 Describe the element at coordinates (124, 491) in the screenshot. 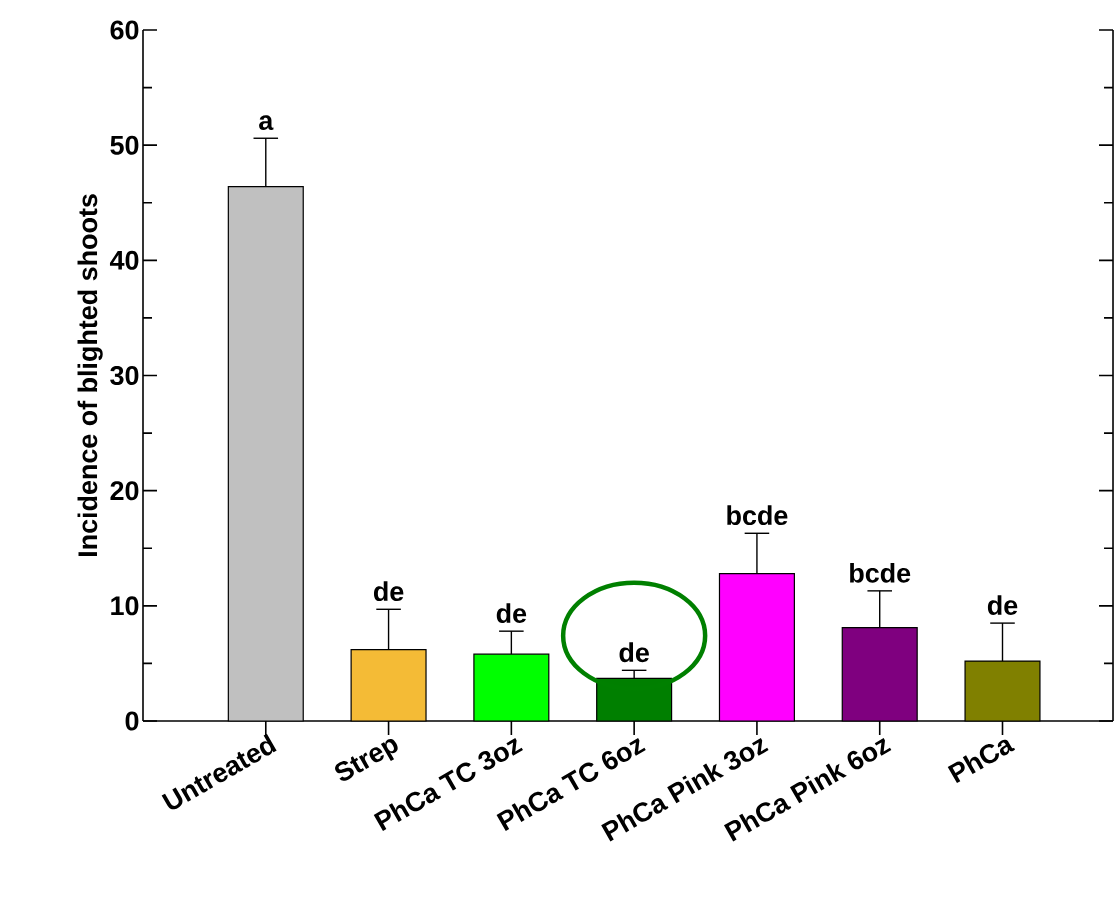

I see `y-tick-label: 20` at that location.